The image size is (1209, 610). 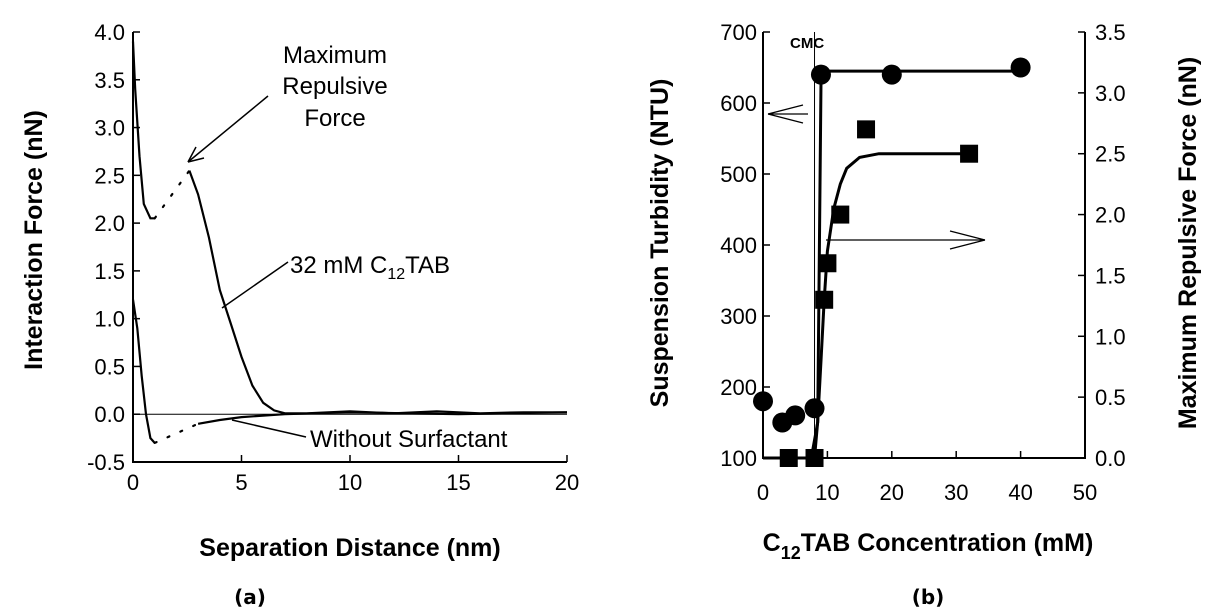 I want to click on series-without-surfactant-gap, so click(x=176, y=433).